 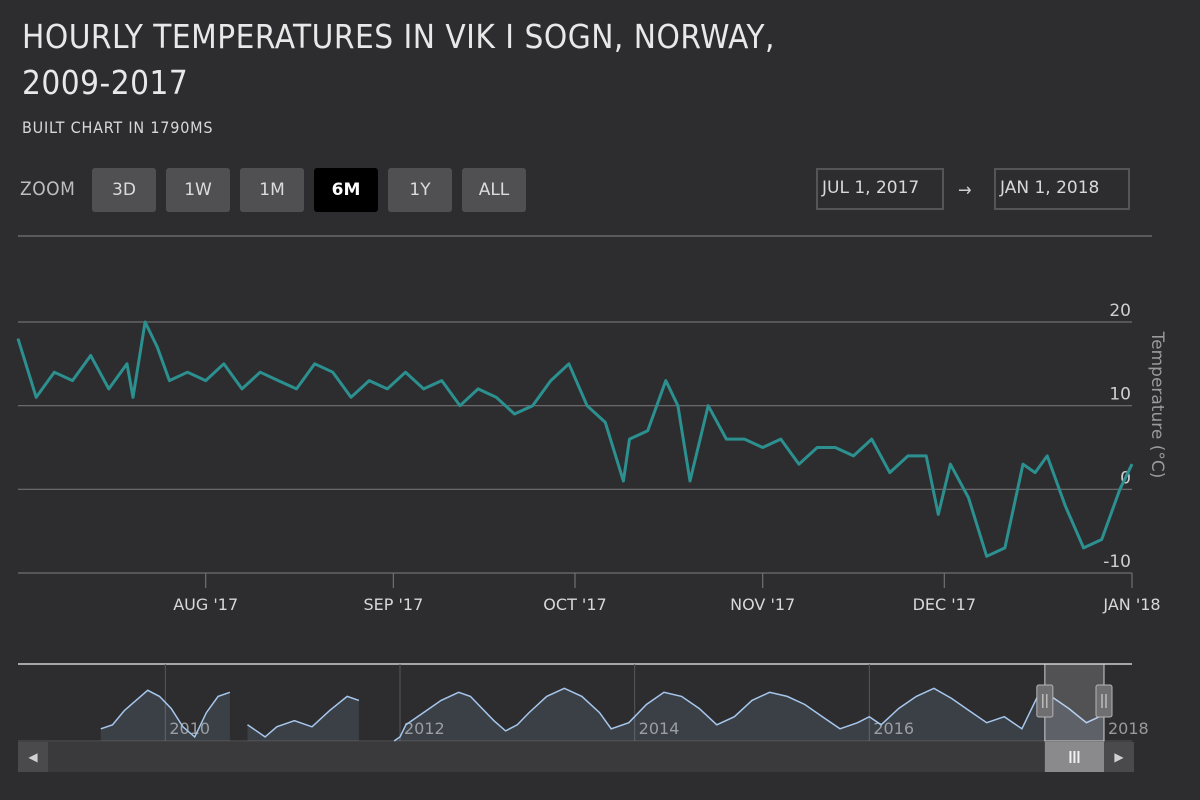 I want to click on zoom-6m-button: 6M, so click(x=346, y=190).